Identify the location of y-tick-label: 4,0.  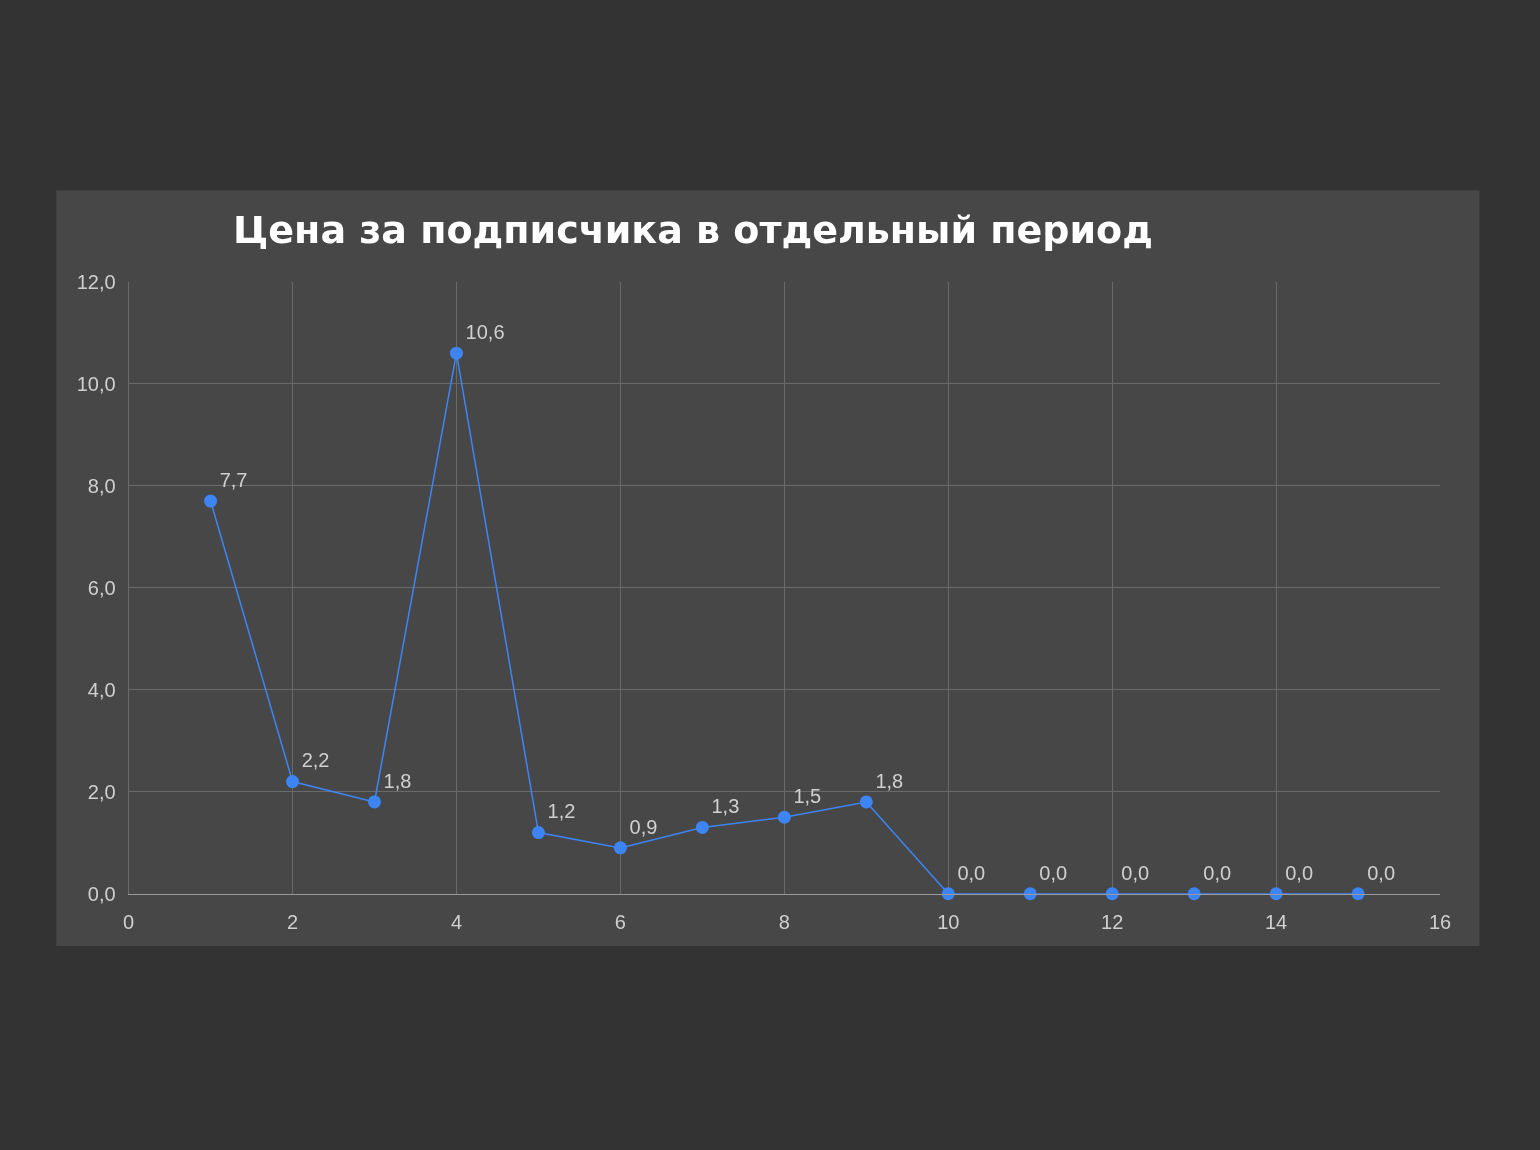
(101, 689).